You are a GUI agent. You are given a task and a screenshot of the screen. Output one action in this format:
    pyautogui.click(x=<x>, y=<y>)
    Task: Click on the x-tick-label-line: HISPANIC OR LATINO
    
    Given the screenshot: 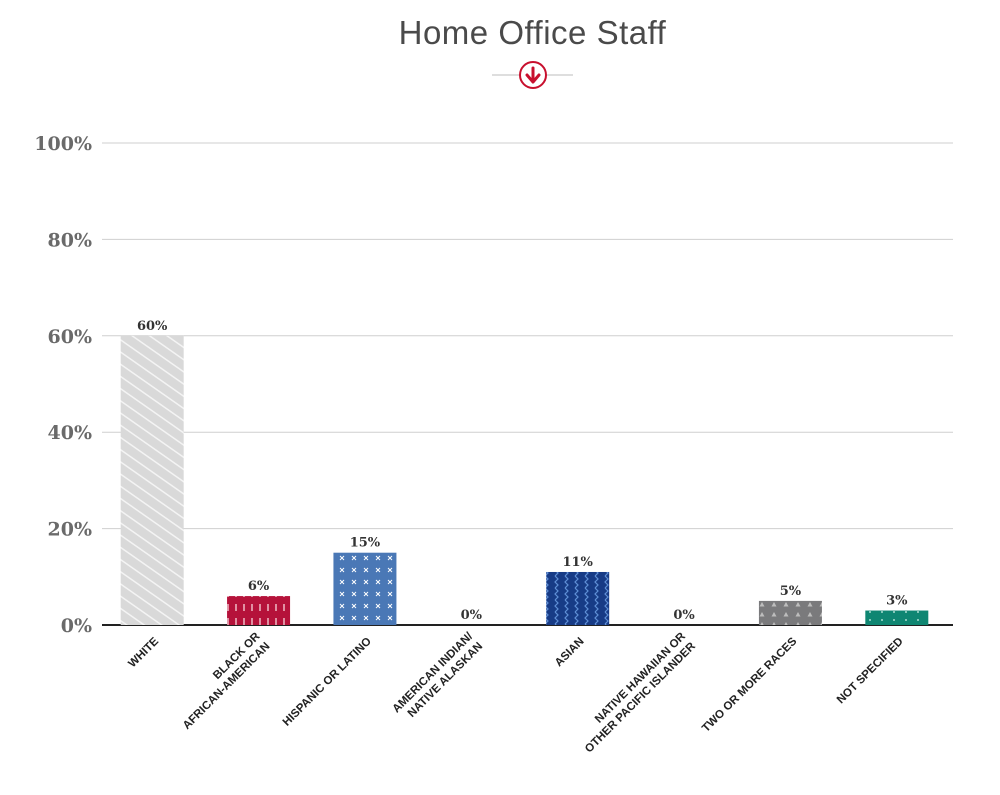 What is the action you would take?
    pyautogui.click(x=327, y=681)
    